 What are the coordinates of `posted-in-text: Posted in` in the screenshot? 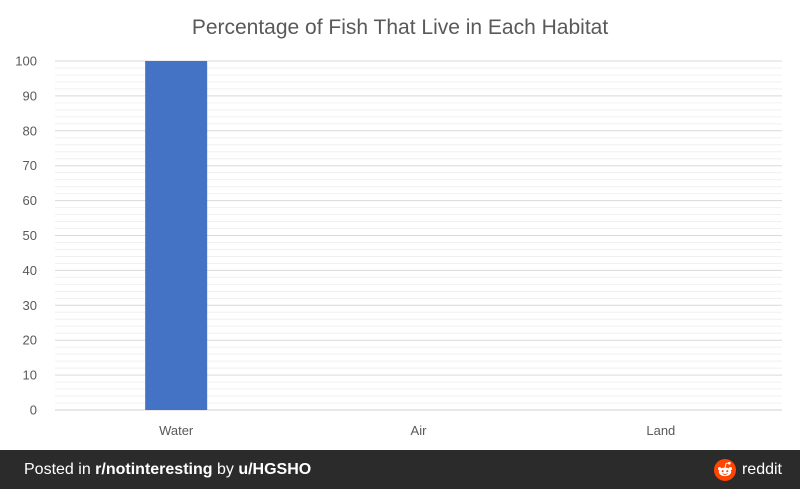 It's located at (57, 469).